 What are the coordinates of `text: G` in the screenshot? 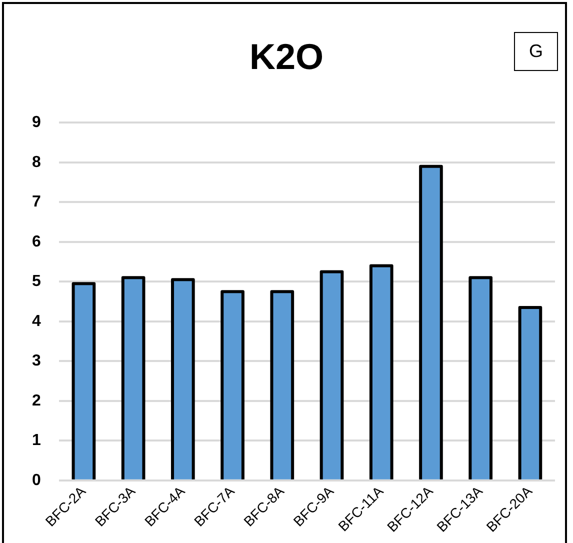 It's located at (536, 51).